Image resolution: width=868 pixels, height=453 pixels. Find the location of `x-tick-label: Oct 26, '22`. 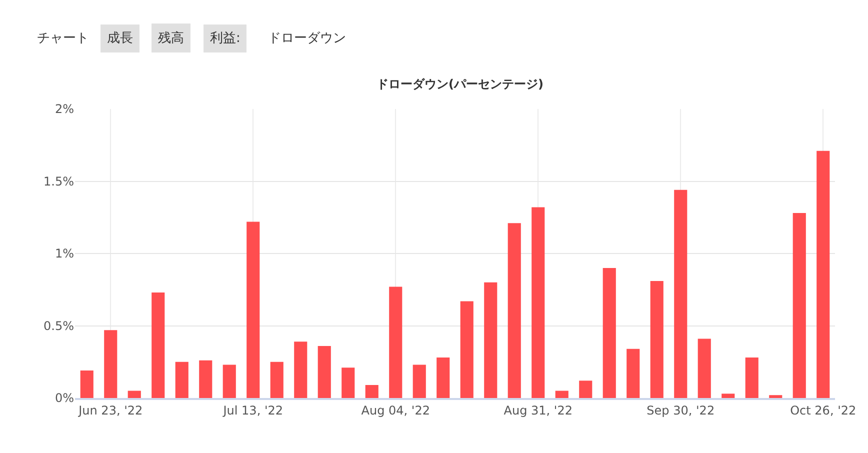

x-tick-label: Oct 26, '22 is located at coordinates (823, 410).